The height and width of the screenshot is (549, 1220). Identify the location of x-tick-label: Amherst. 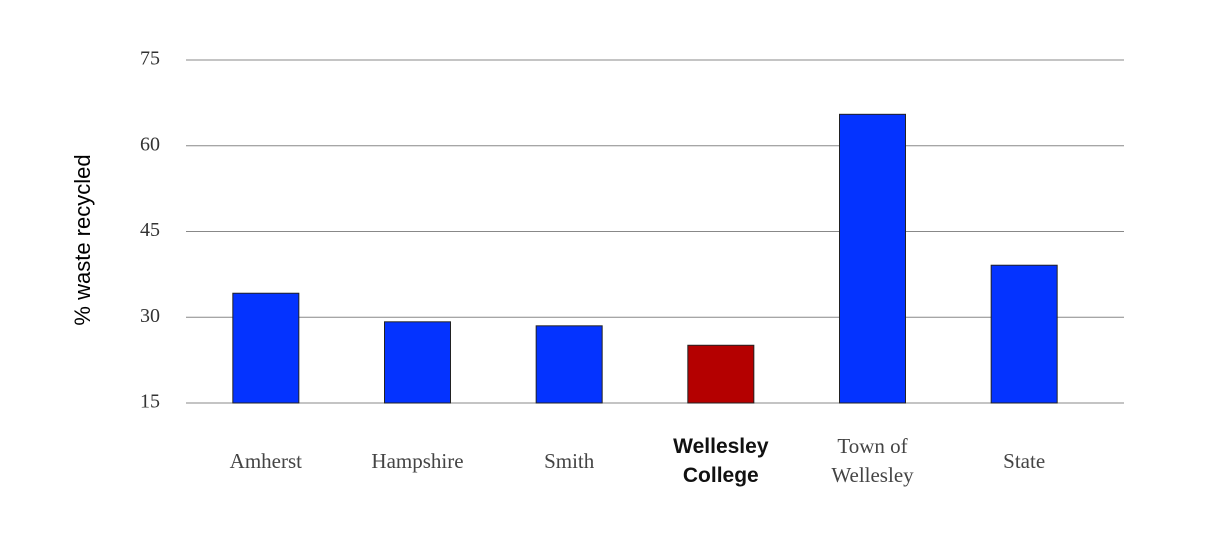
(265, 460).